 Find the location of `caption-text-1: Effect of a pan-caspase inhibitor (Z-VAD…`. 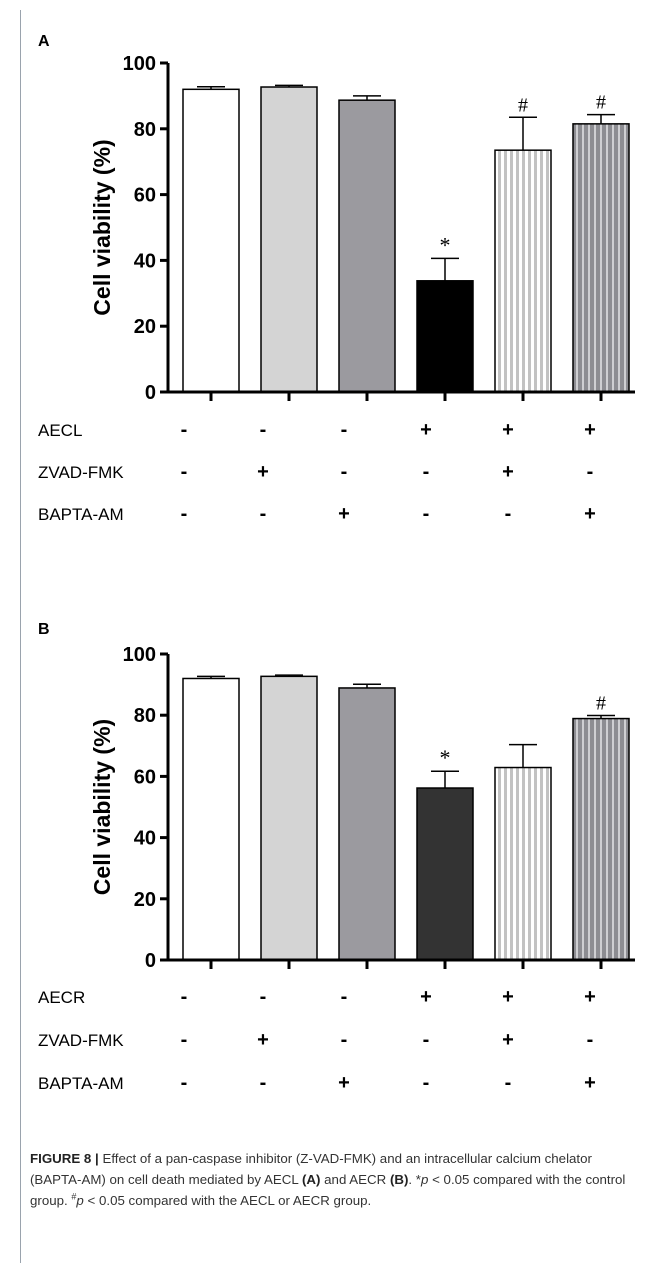

caption-text-1: Effect of a pan-caspase inhibitor (Z-VAD… is located at coordinates (311, 1169).